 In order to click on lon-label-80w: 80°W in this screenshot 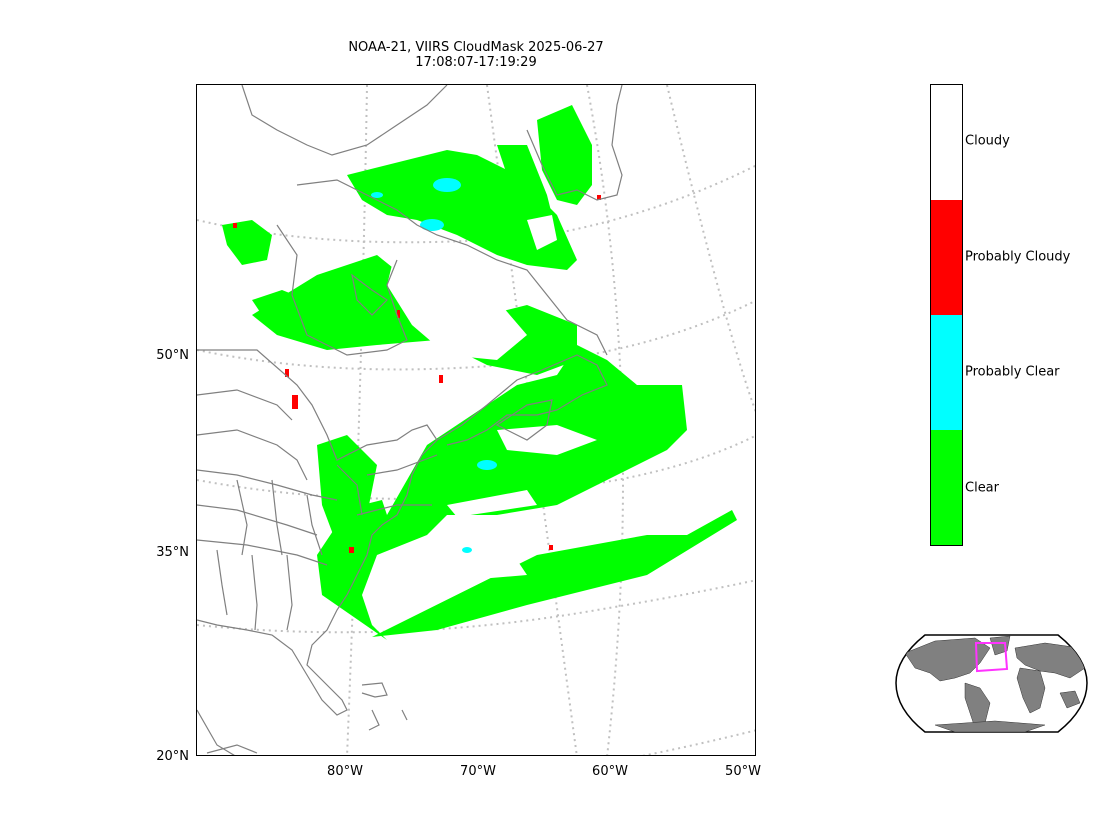, I will do `click(345, 771)`.